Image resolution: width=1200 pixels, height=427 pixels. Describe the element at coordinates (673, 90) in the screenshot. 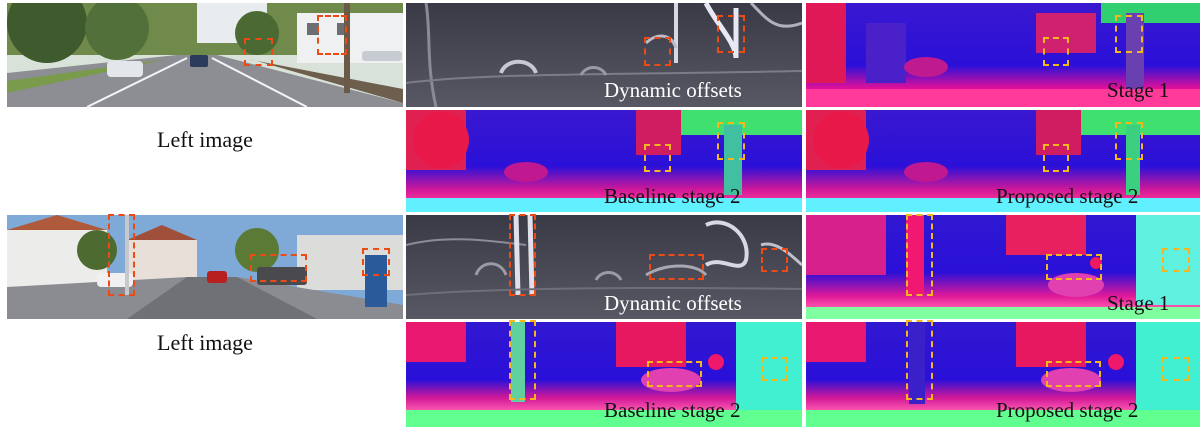

I see `dynamic-offsets-caption-1: Dynamic offsets` at that location.